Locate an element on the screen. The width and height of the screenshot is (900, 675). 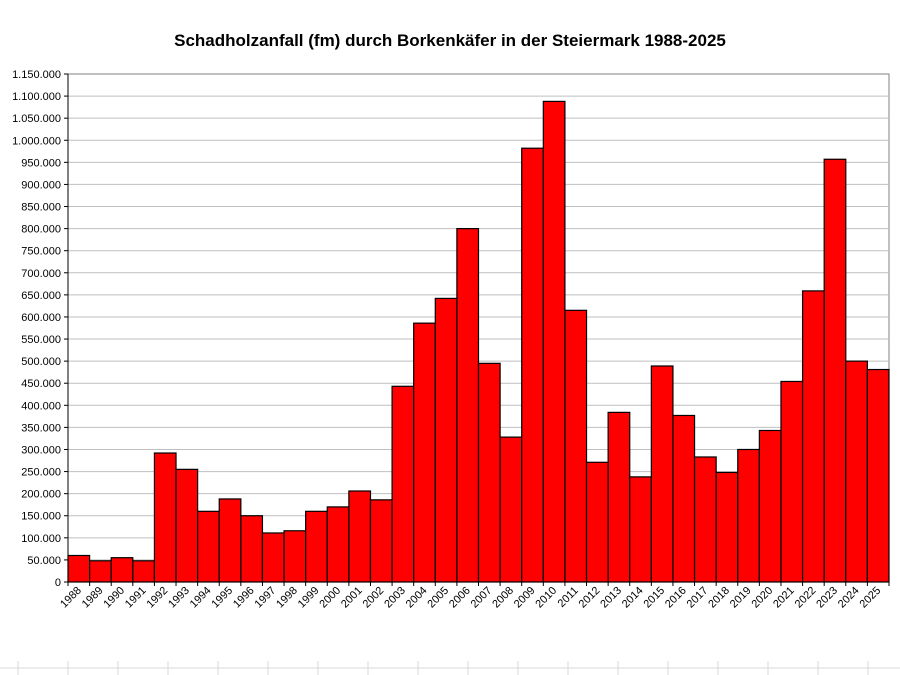
x-tick-label: 2025 is located at coordinates (871, 598).